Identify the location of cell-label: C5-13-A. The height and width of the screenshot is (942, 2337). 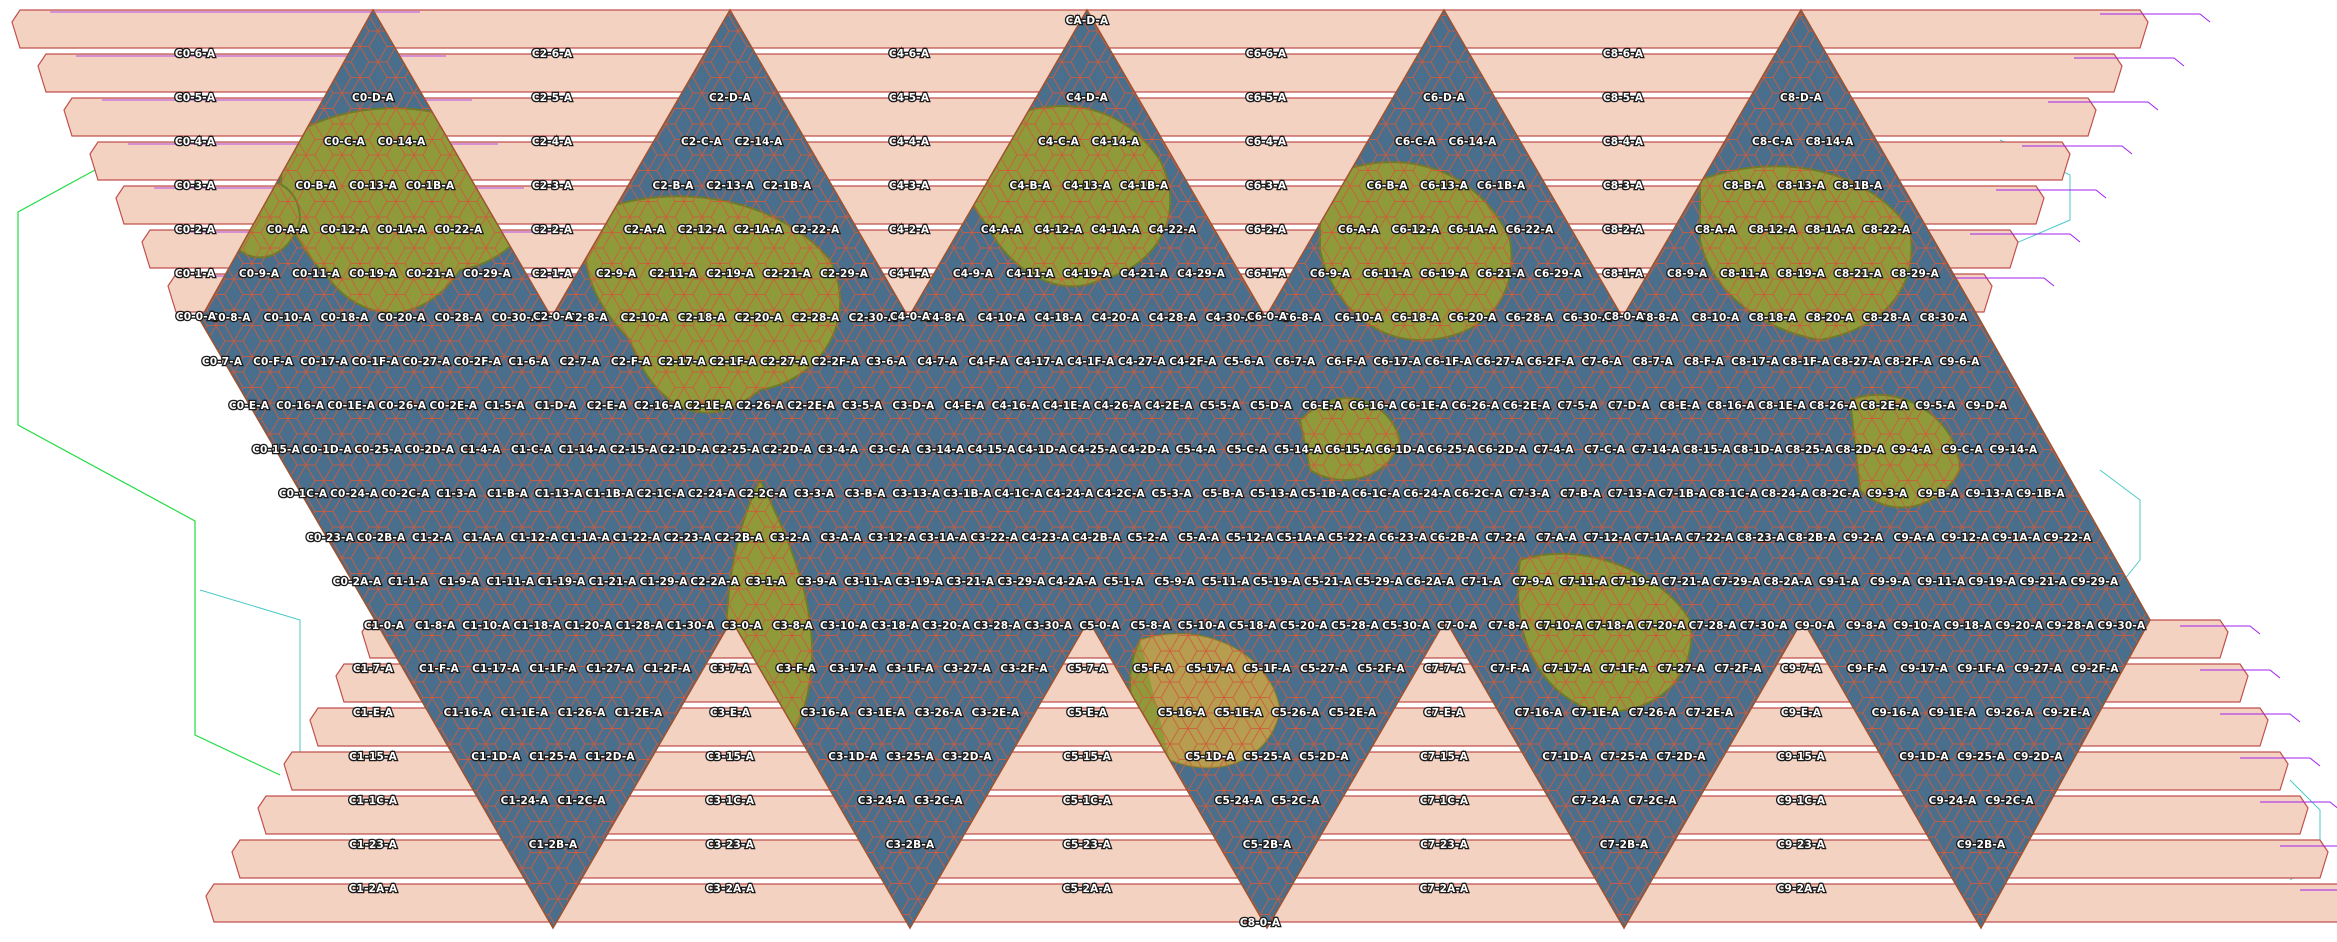
(1274, 494).